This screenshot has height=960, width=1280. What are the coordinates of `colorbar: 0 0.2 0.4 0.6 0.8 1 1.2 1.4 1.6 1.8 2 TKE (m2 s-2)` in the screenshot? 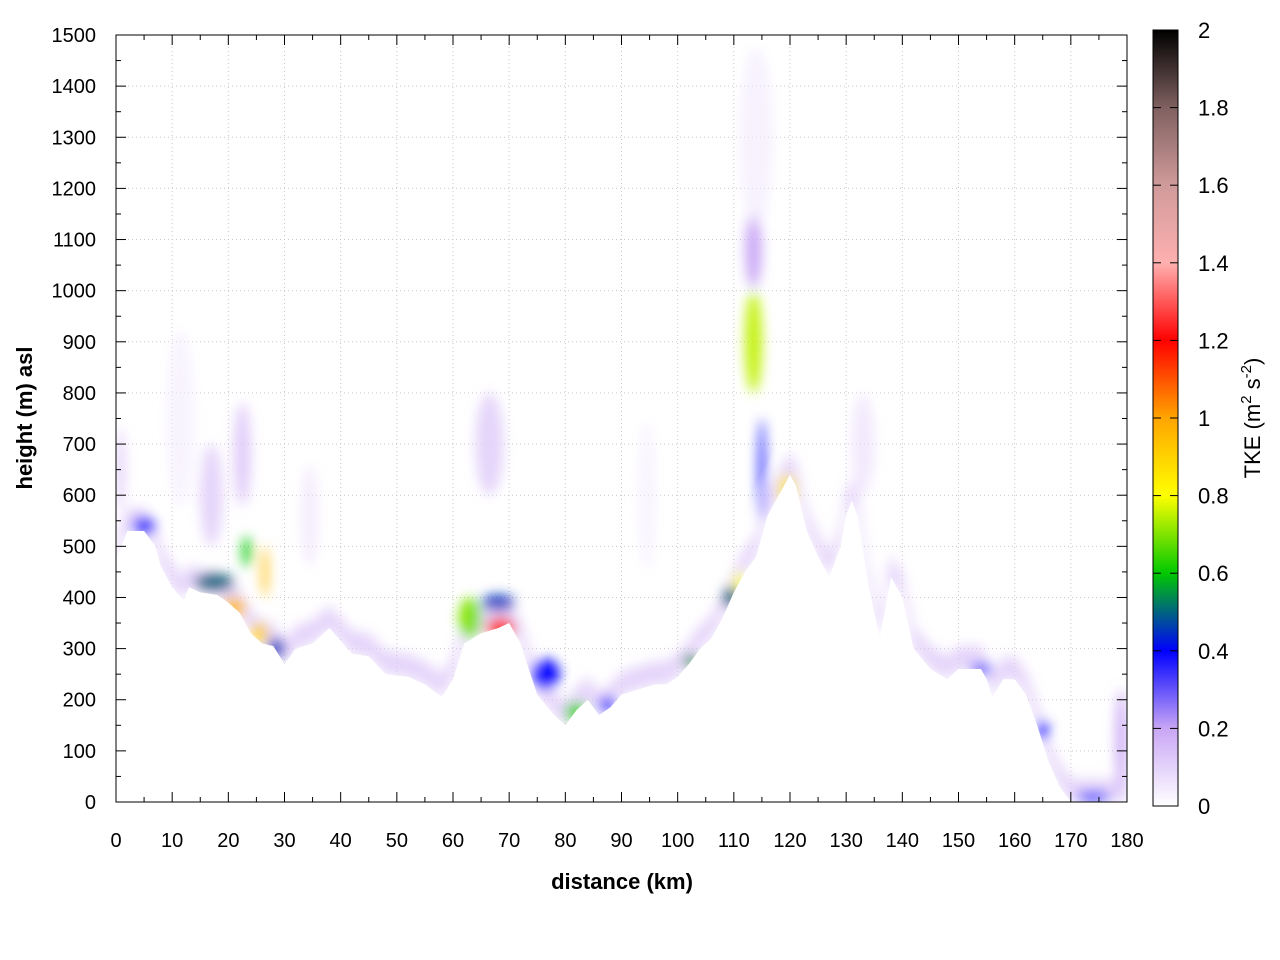 It's located at (1208, 418).